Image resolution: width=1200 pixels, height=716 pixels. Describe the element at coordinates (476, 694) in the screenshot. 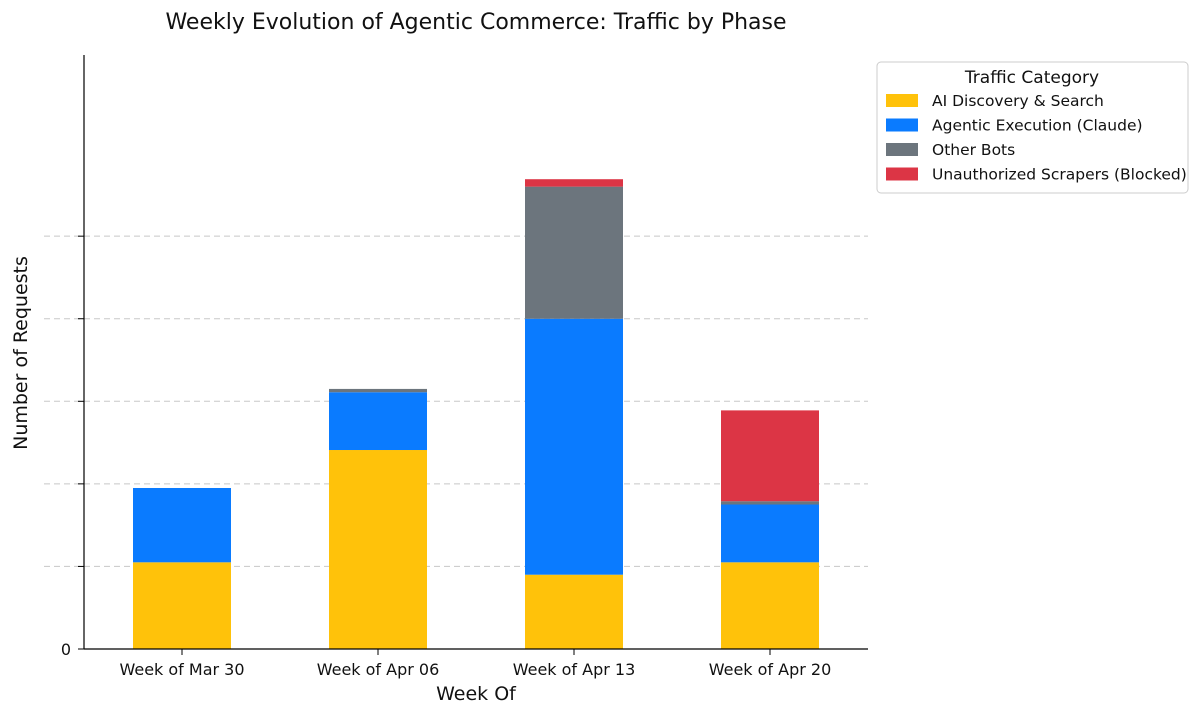

I see `x-axis-label: Week Of` at that location.